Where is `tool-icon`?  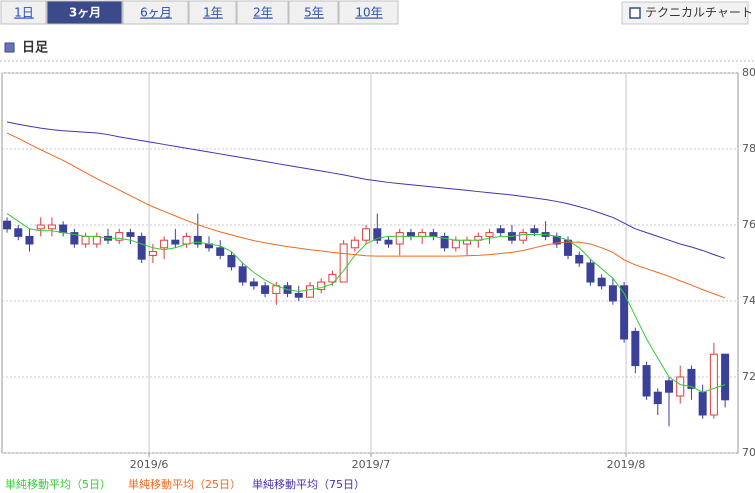 tool-icon is located at coordinates (635, 13).